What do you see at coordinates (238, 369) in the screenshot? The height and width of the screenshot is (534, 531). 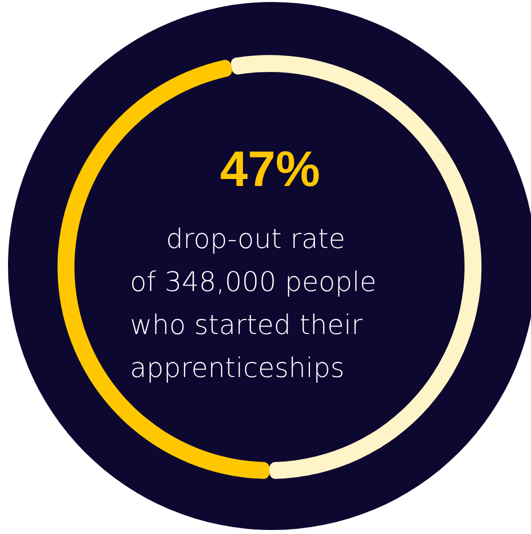 I see `text: apprenticeships` at bounding box center [238, 369].